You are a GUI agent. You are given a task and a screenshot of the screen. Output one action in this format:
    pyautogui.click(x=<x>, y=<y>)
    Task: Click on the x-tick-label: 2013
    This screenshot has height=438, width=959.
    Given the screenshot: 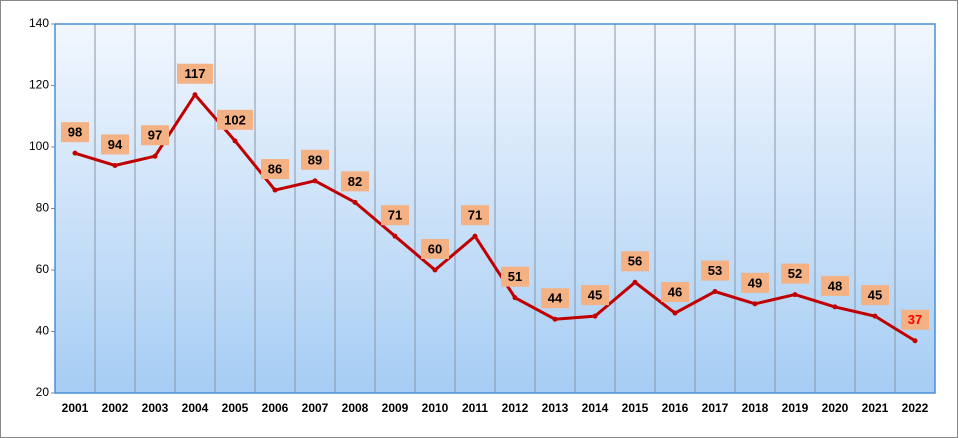 What is the action you would take?
    pyautogui.click(x=555, y=408)
    